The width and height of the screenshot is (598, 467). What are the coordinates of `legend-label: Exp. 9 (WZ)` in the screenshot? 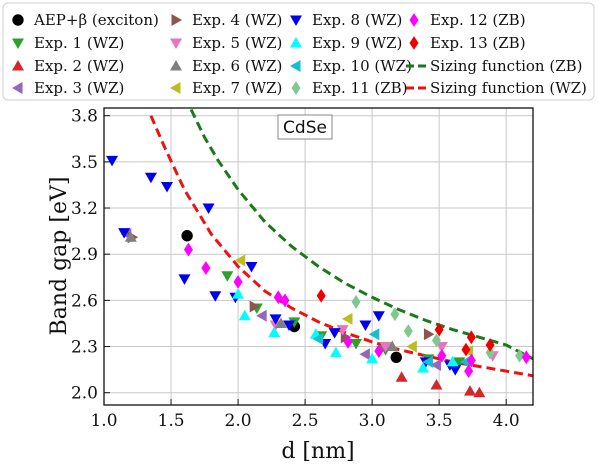 It's located at (357, 43).